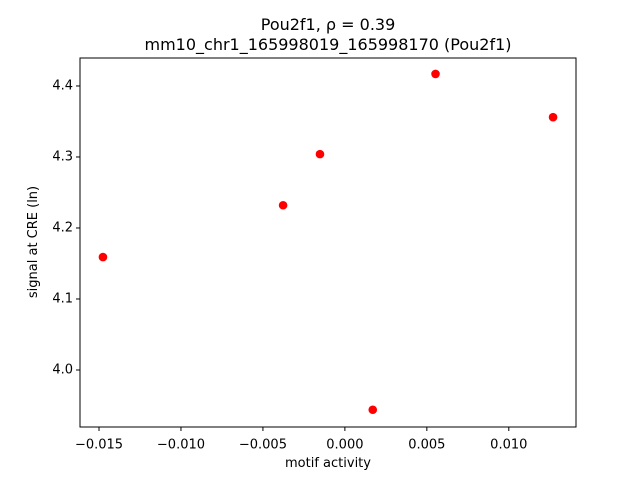 This screenshot has width=640, height=480. What do you see at coordinates (99, 445) in the screenshot?
I see `x-tick-label: −0.015` at bounding box center [99, 445].